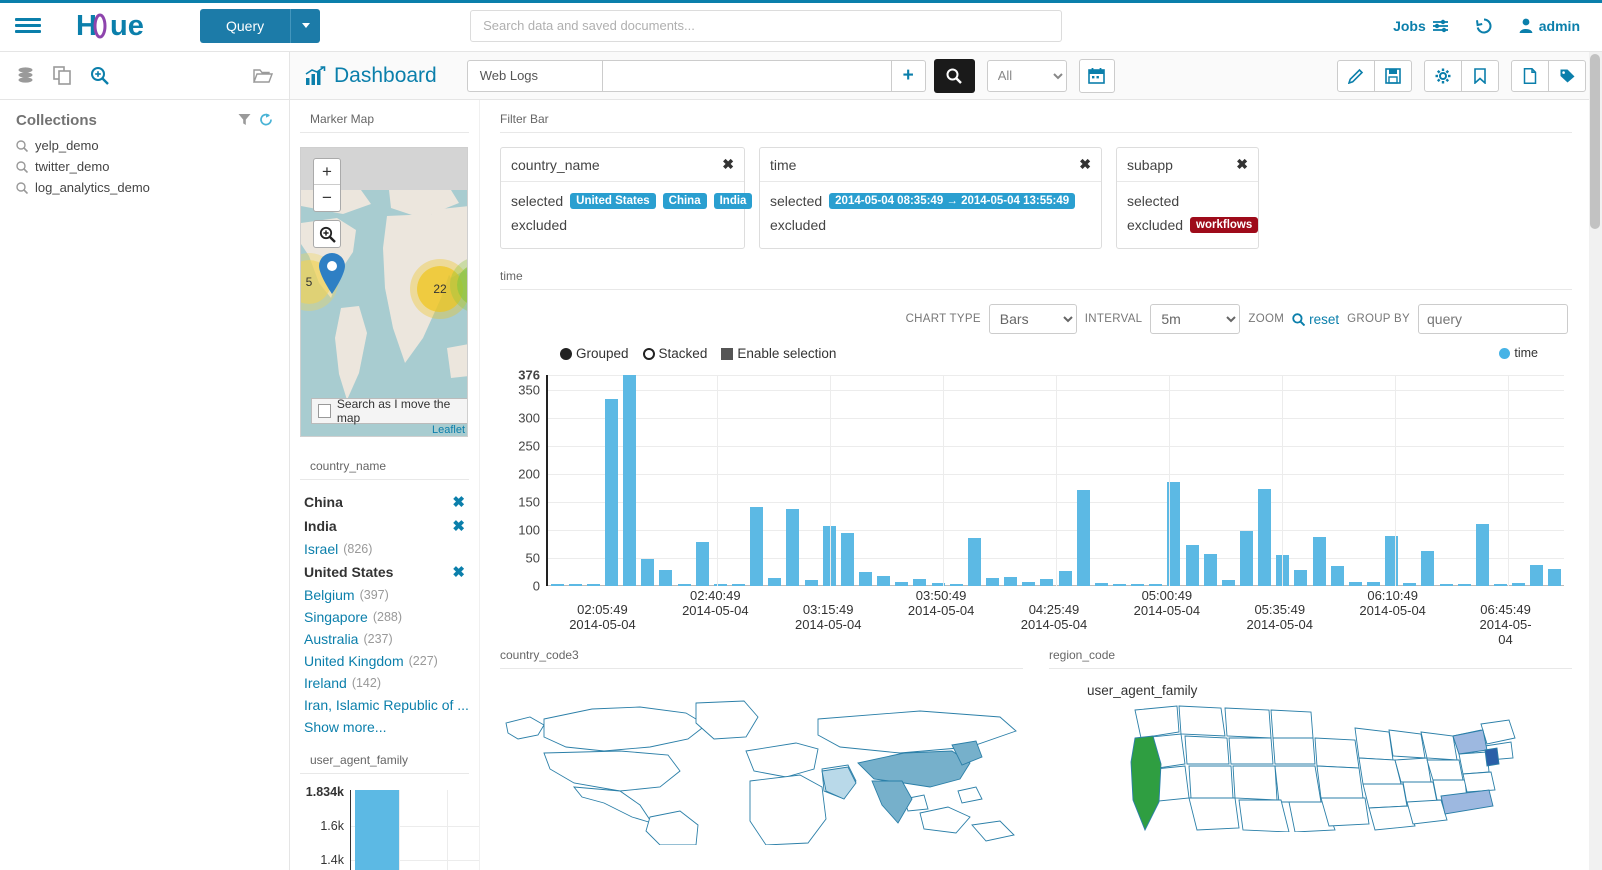 This screenshot has height=870, width=1602. I want to click on collection-item-0: yelp_demo, so click(144, 145).